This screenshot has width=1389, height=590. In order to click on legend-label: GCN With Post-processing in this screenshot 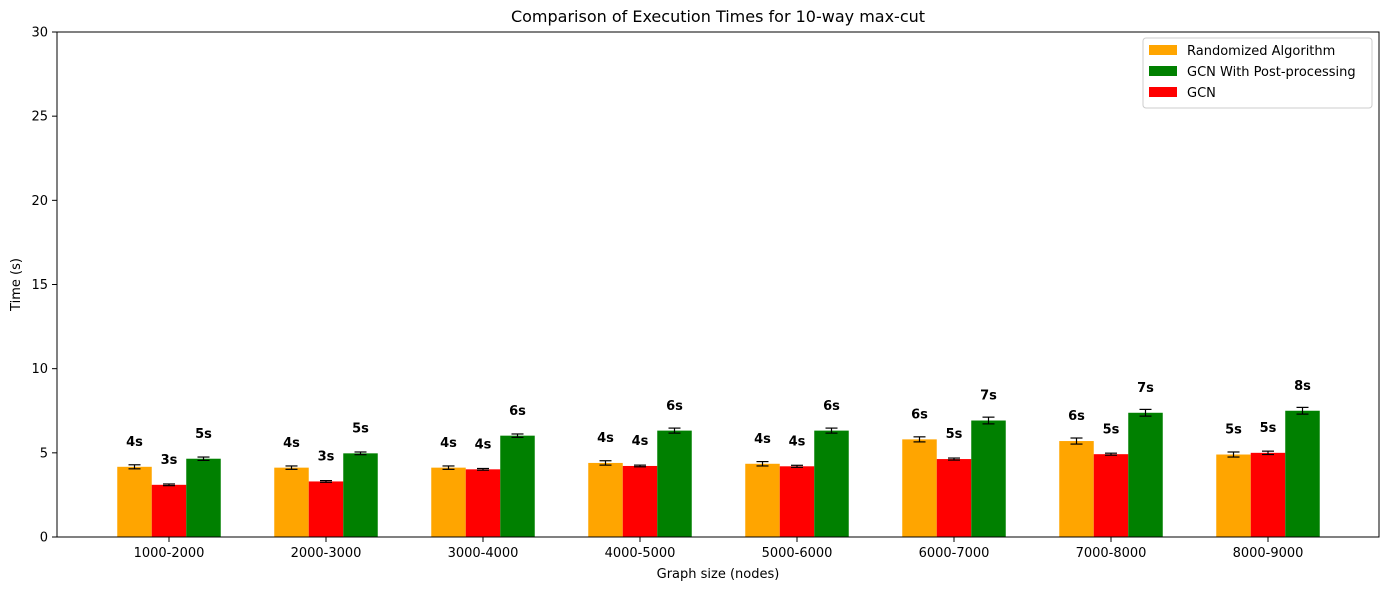, I will do `click(1271, 72)`.